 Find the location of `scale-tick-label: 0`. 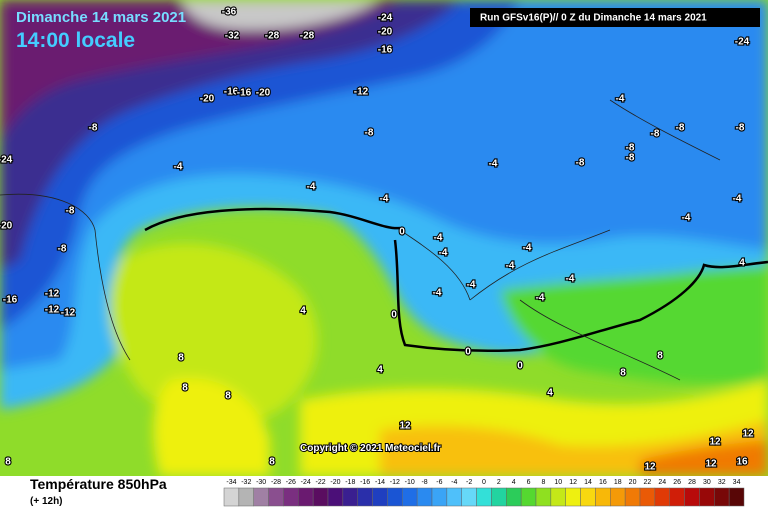

scale-tick-label: 0 is located at coordinates (484, 482).